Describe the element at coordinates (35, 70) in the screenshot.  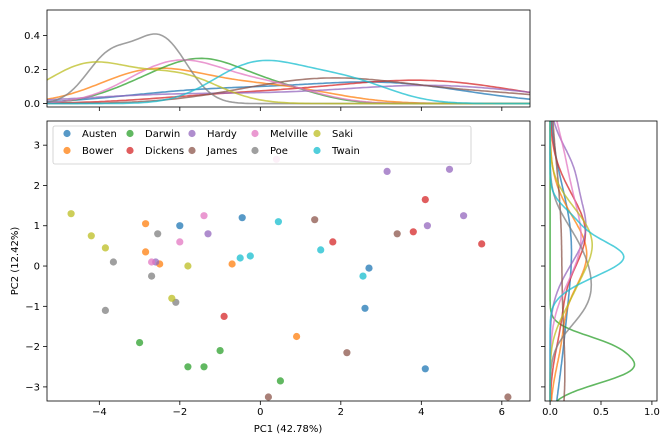
I see `top-kde-y-ticks: 0.0 0.2 0.4` at that location.